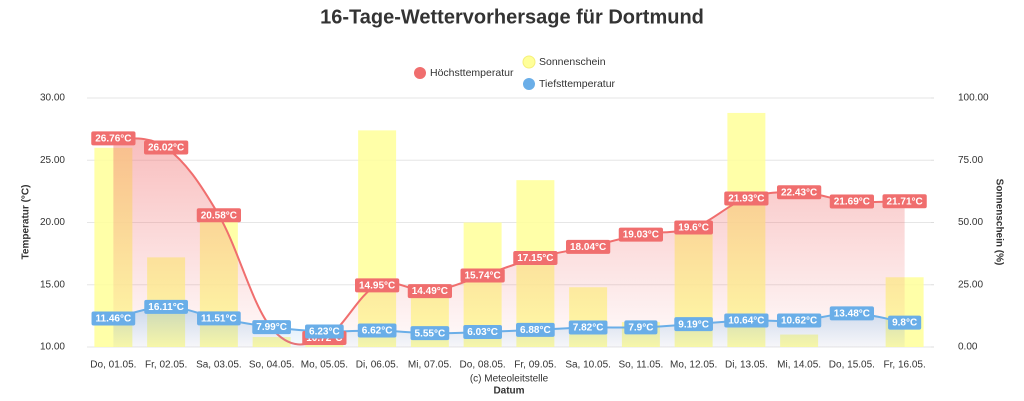 This screenshot has height=401, width=1024. I want to click on data-label: 15.74°C, so click(482, 275).